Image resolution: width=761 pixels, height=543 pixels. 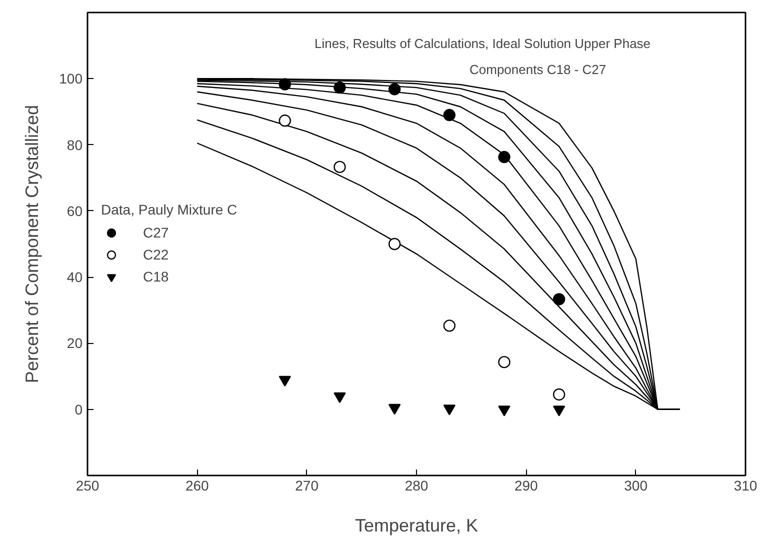 What do you see at coordinates (74, 144) in the screenshot?
I see `y-tick-label: 80` at bounding box center [74, 144].